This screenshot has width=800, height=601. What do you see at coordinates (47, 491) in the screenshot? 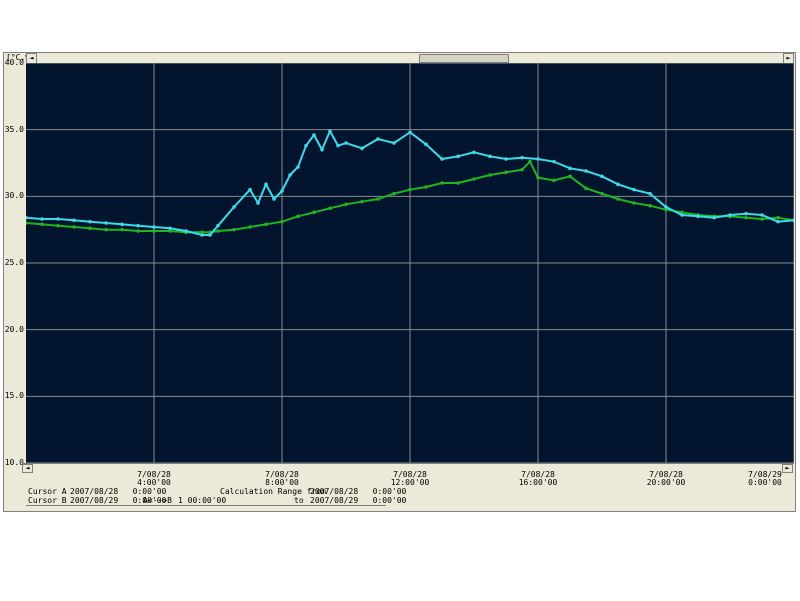
I see `cursor-a-label: Cursor A` at bounding box center [47, 491].